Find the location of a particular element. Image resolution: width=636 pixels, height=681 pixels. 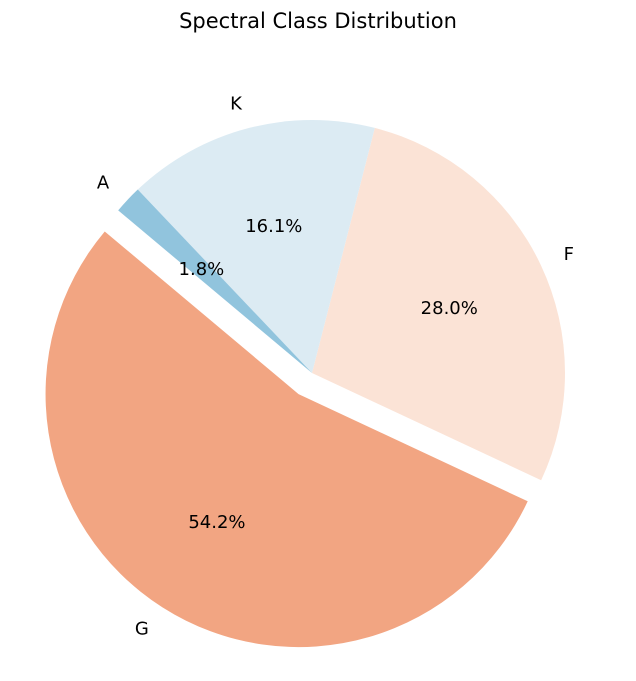

slice-label-g: G is located at coordinates (142, 629).